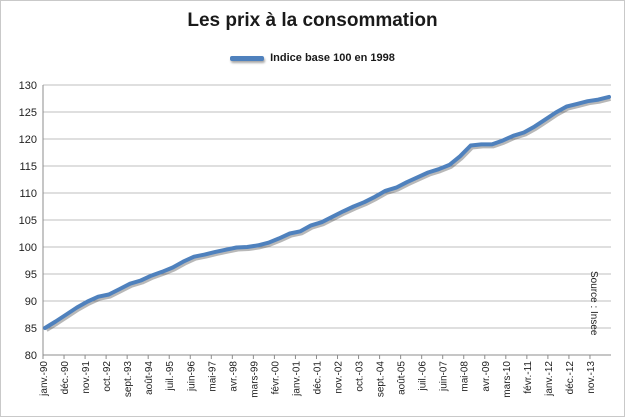  Describe the element at coordinates (423, 376) in the screenshot. I see `x-tick-label: juil.-06` at that location.